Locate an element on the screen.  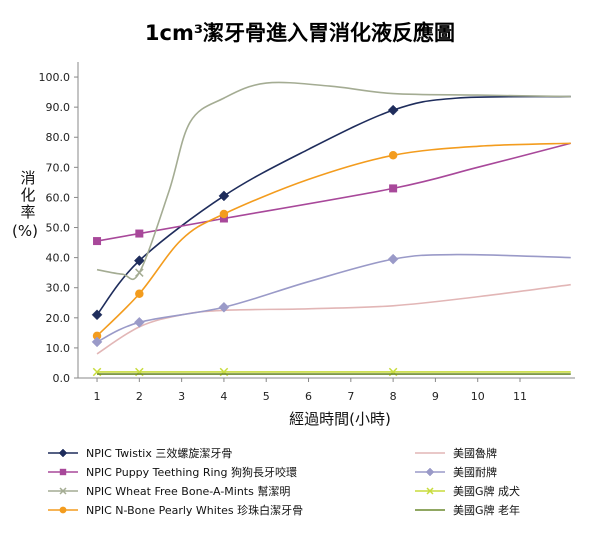
legend-item: 美國耐牌 is located at coordinates (456, 472).